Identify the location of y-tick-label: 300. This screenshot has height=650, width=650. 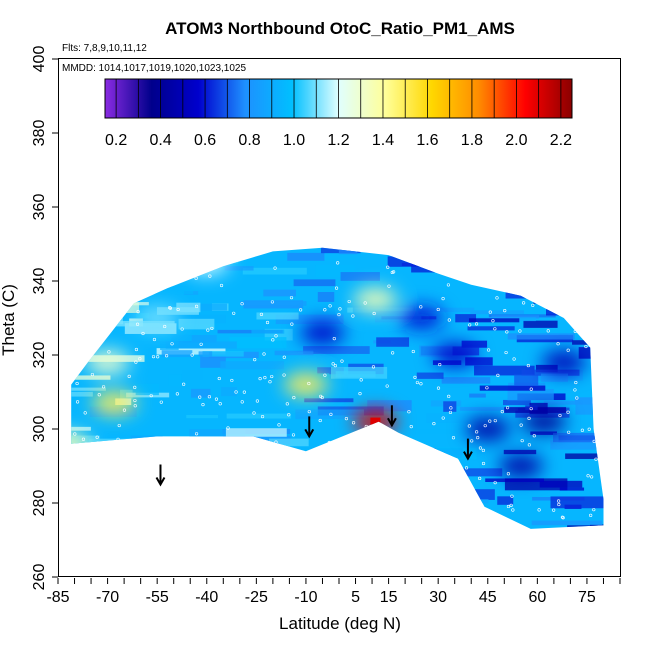
(39, 429).